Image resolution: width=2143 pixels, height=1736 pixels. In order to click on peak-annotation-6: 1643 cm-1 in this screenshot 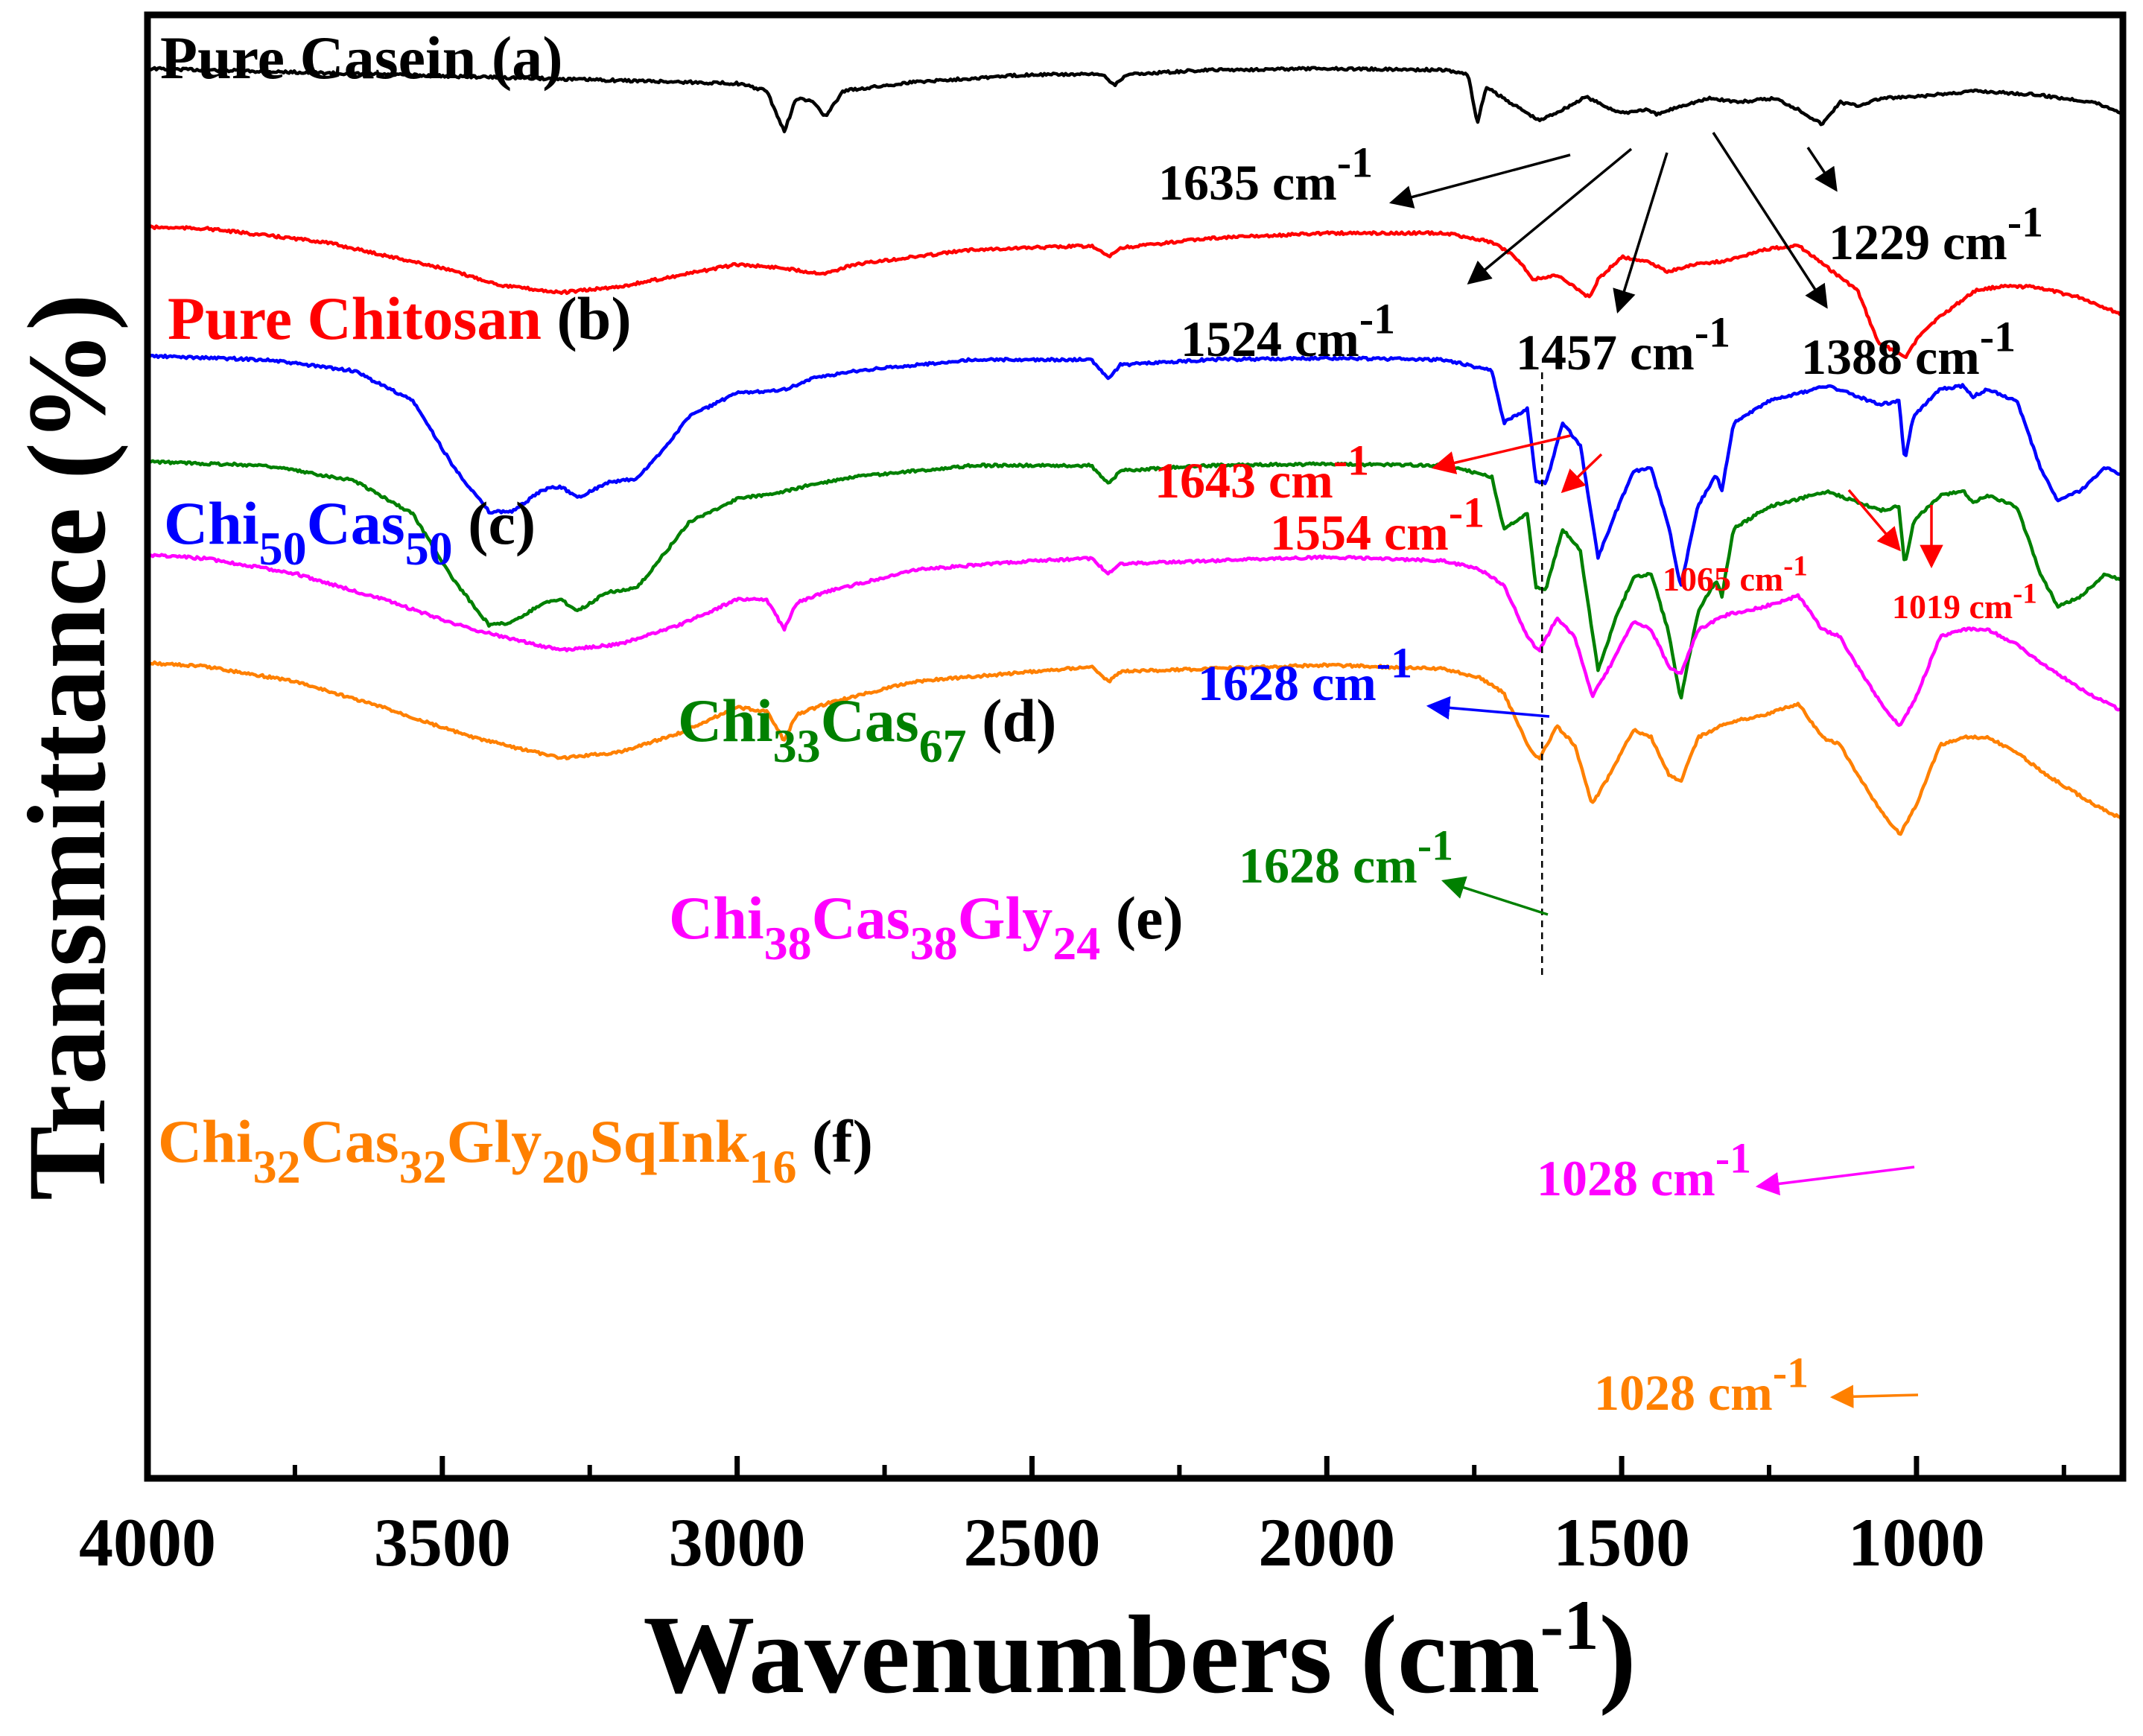, I will do `click(1262, 472)`.